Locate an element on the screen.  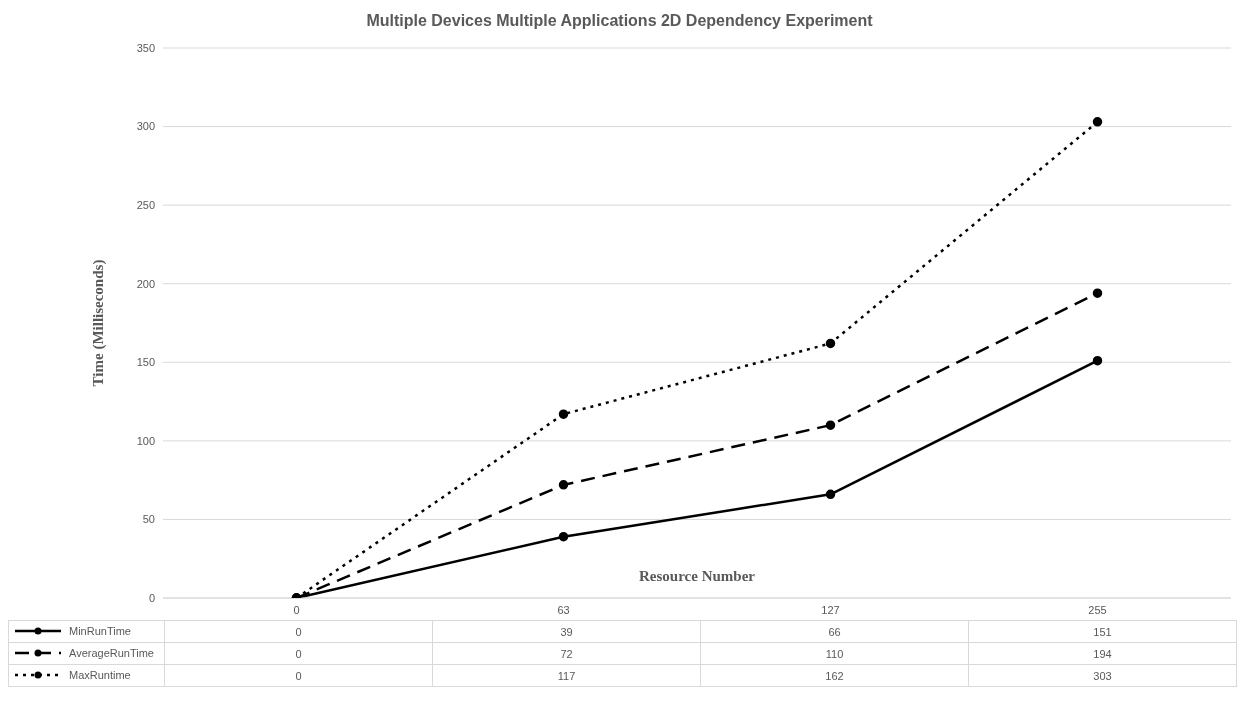
y-tick-label: 150 is located at coordinates (145, 362).